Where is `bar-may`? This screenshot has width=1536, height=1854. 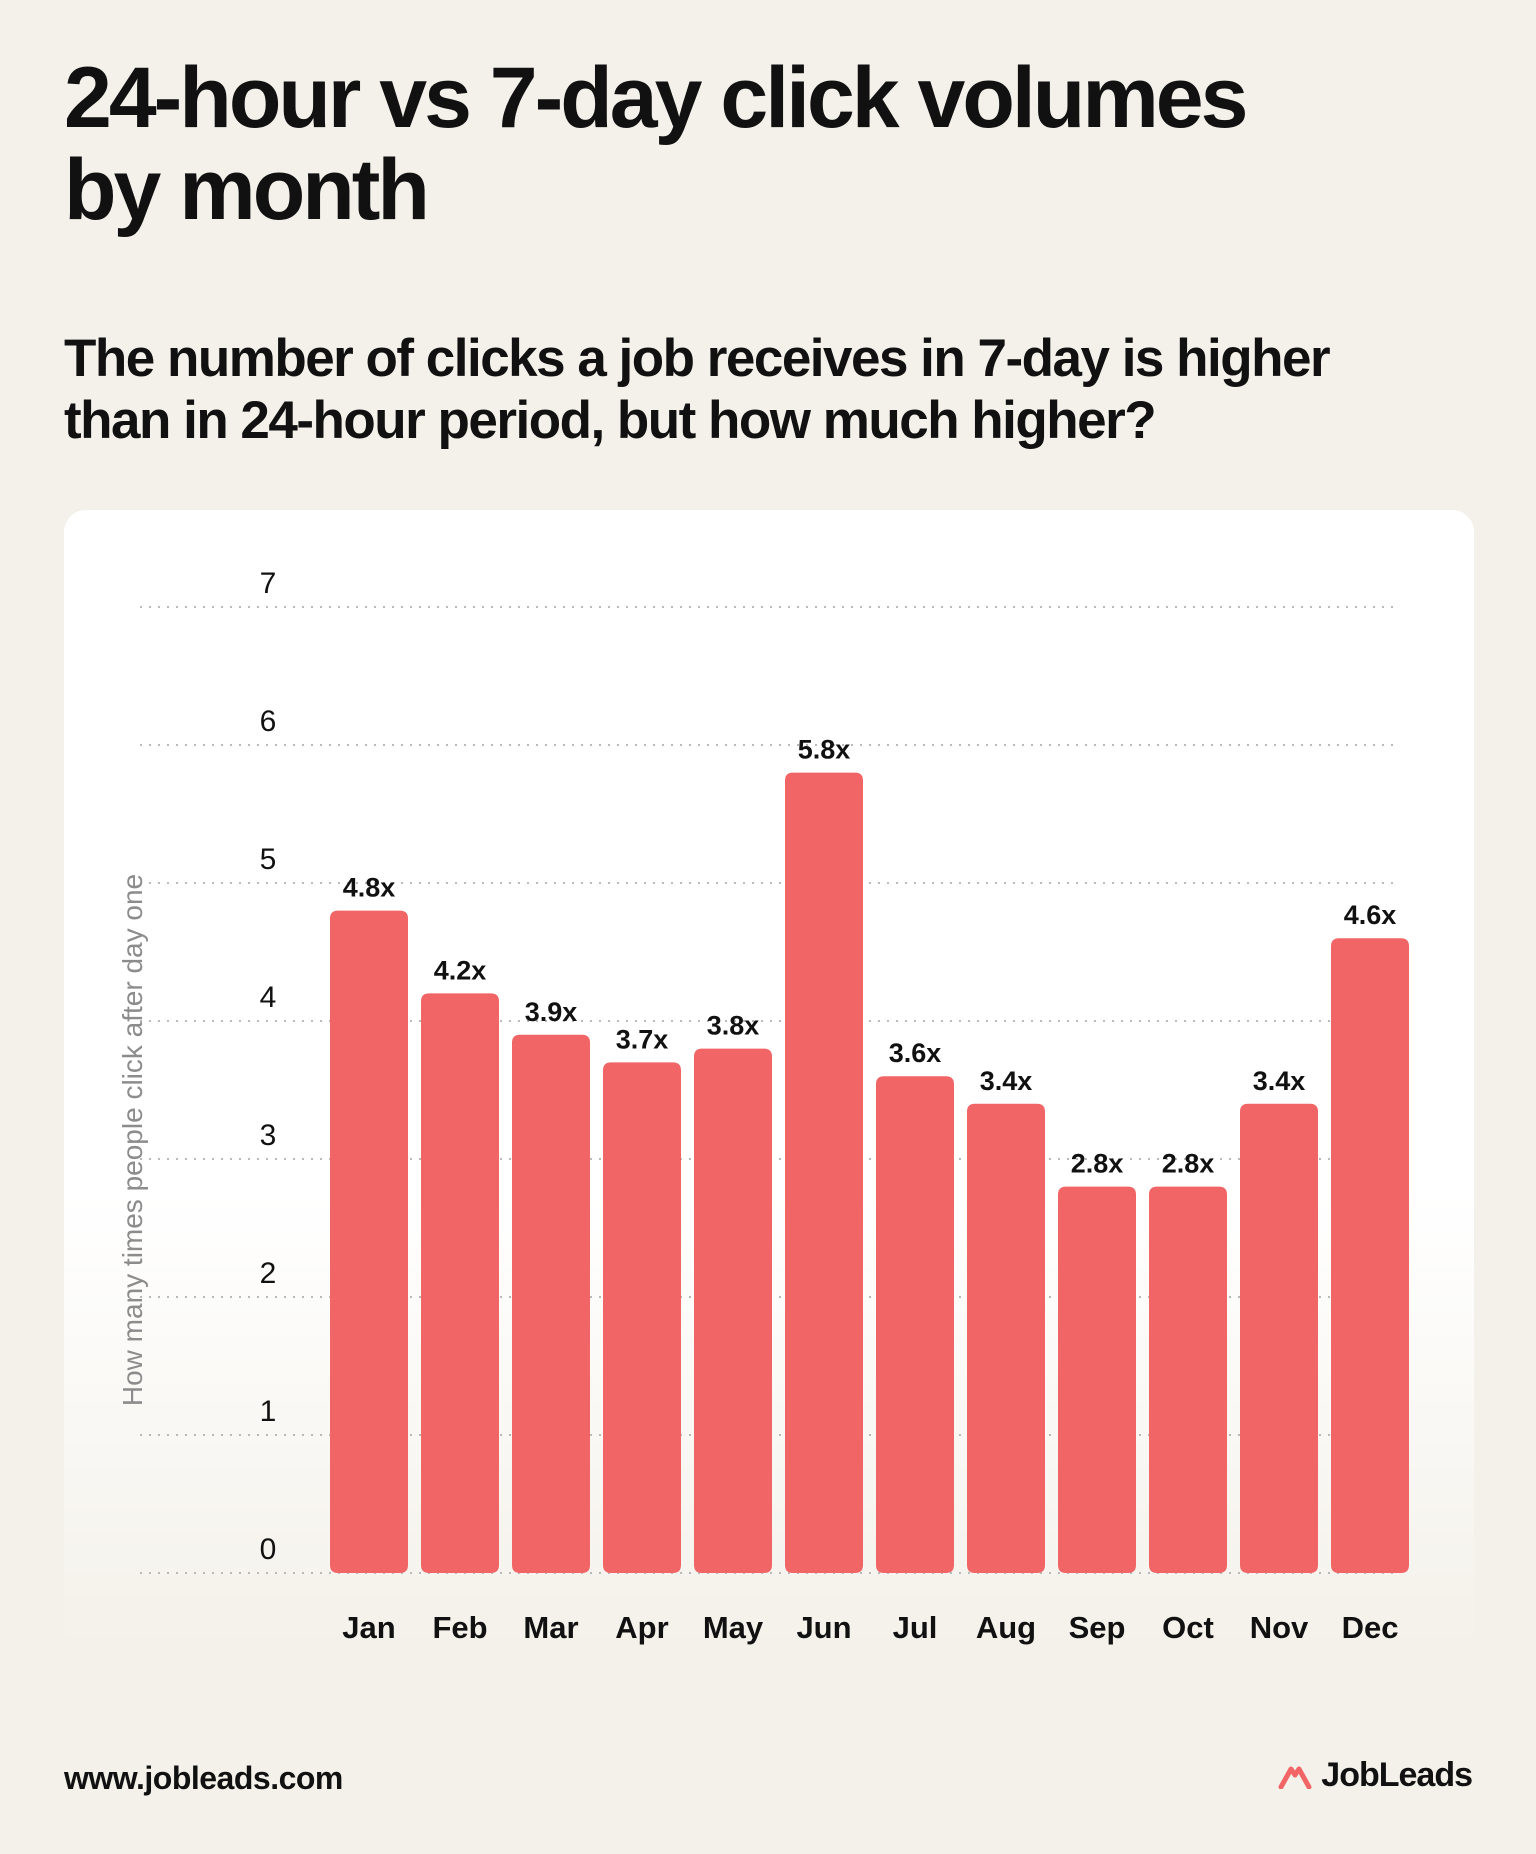
bar-may is located at coordinates (733, 1310).